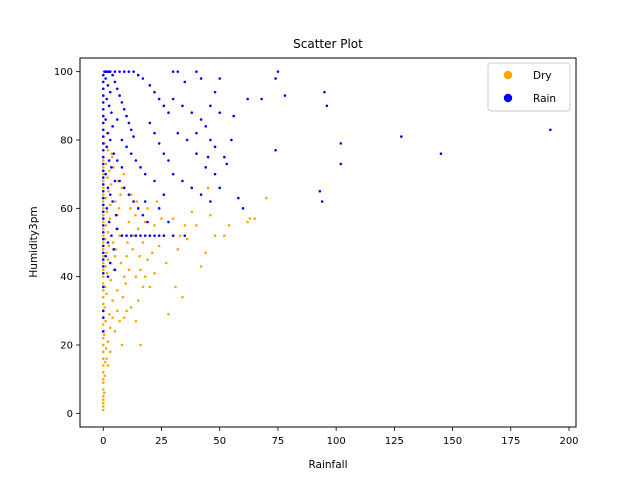 The height and width of the screenshot is (480, 640). I want to click on legend-box, so click(529, 87).